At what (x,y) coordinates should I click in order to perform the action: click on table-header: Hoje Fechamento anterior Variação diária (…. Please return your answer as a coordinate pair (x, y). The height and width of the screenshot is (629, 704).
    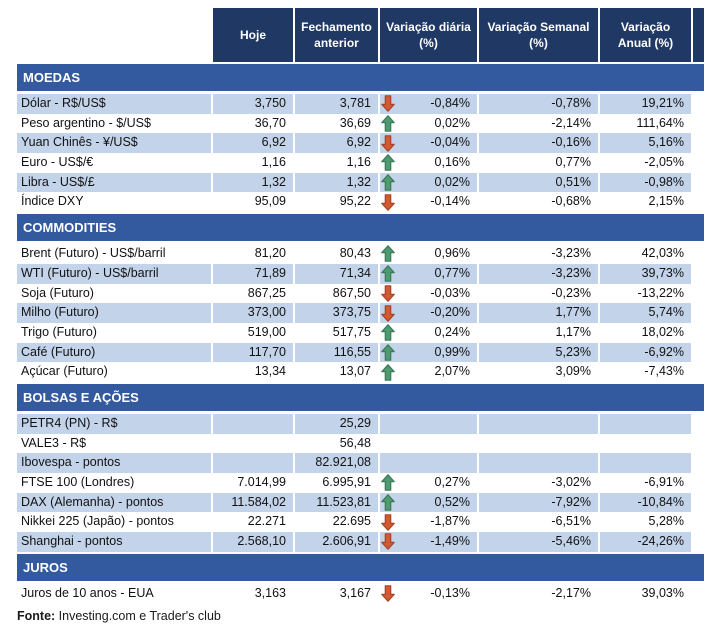
    Looking at the image, I should click on (458, 35).